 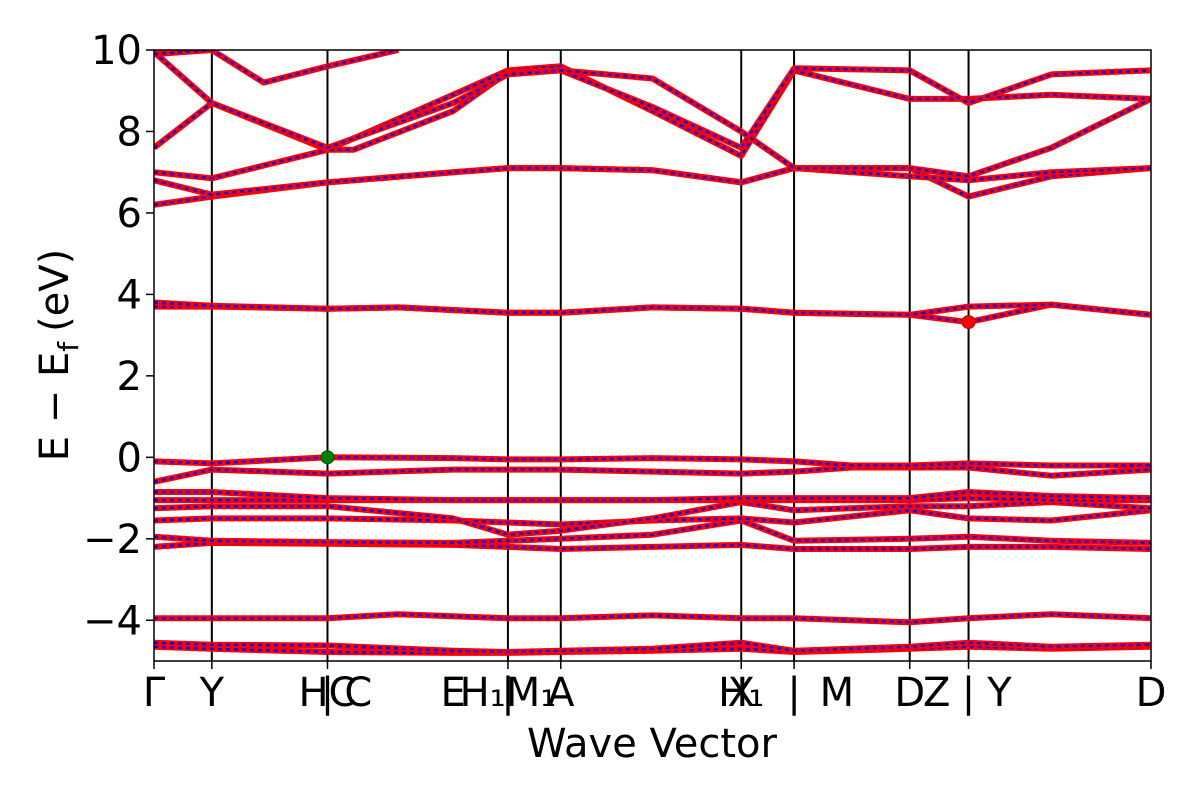 I want to click on kpoint-label: X, so click(x=741, y=693).